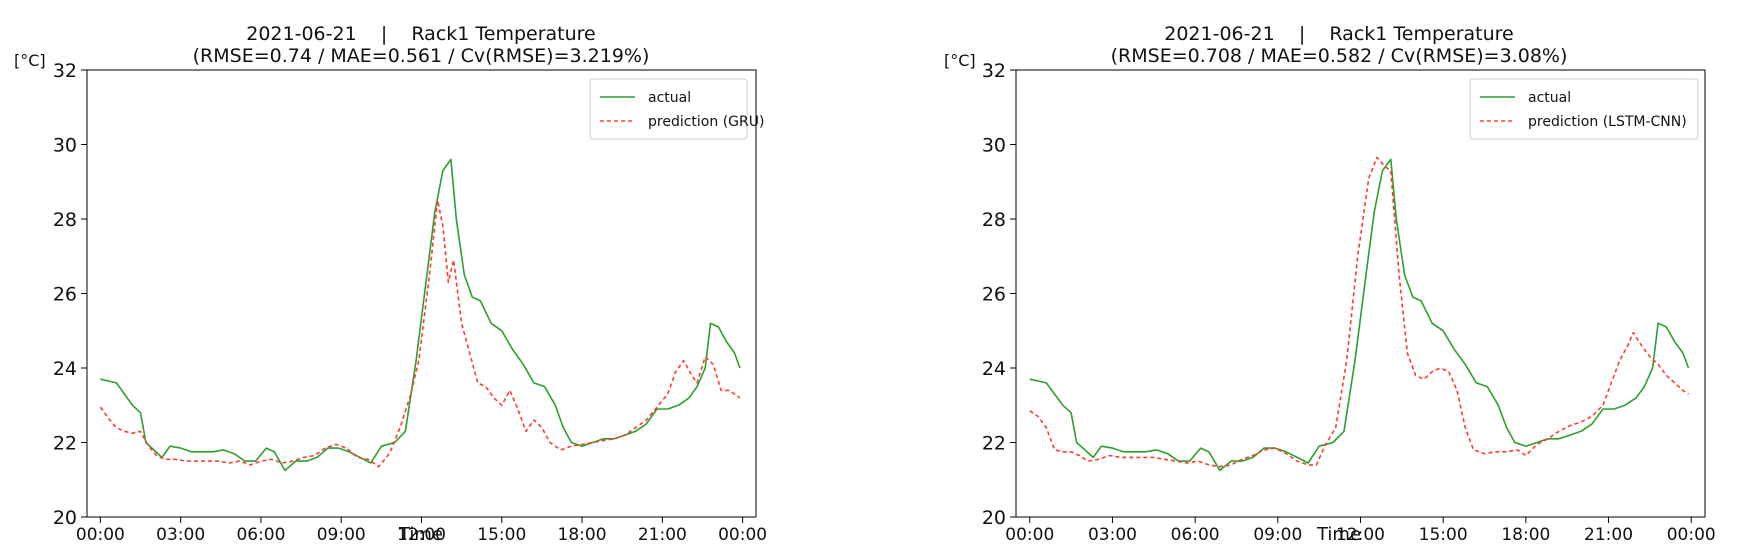  Describe the element at coordinates (706, 122) in the screenshot. I see `legend-label-prediction: prediction (GRU)` at that location.